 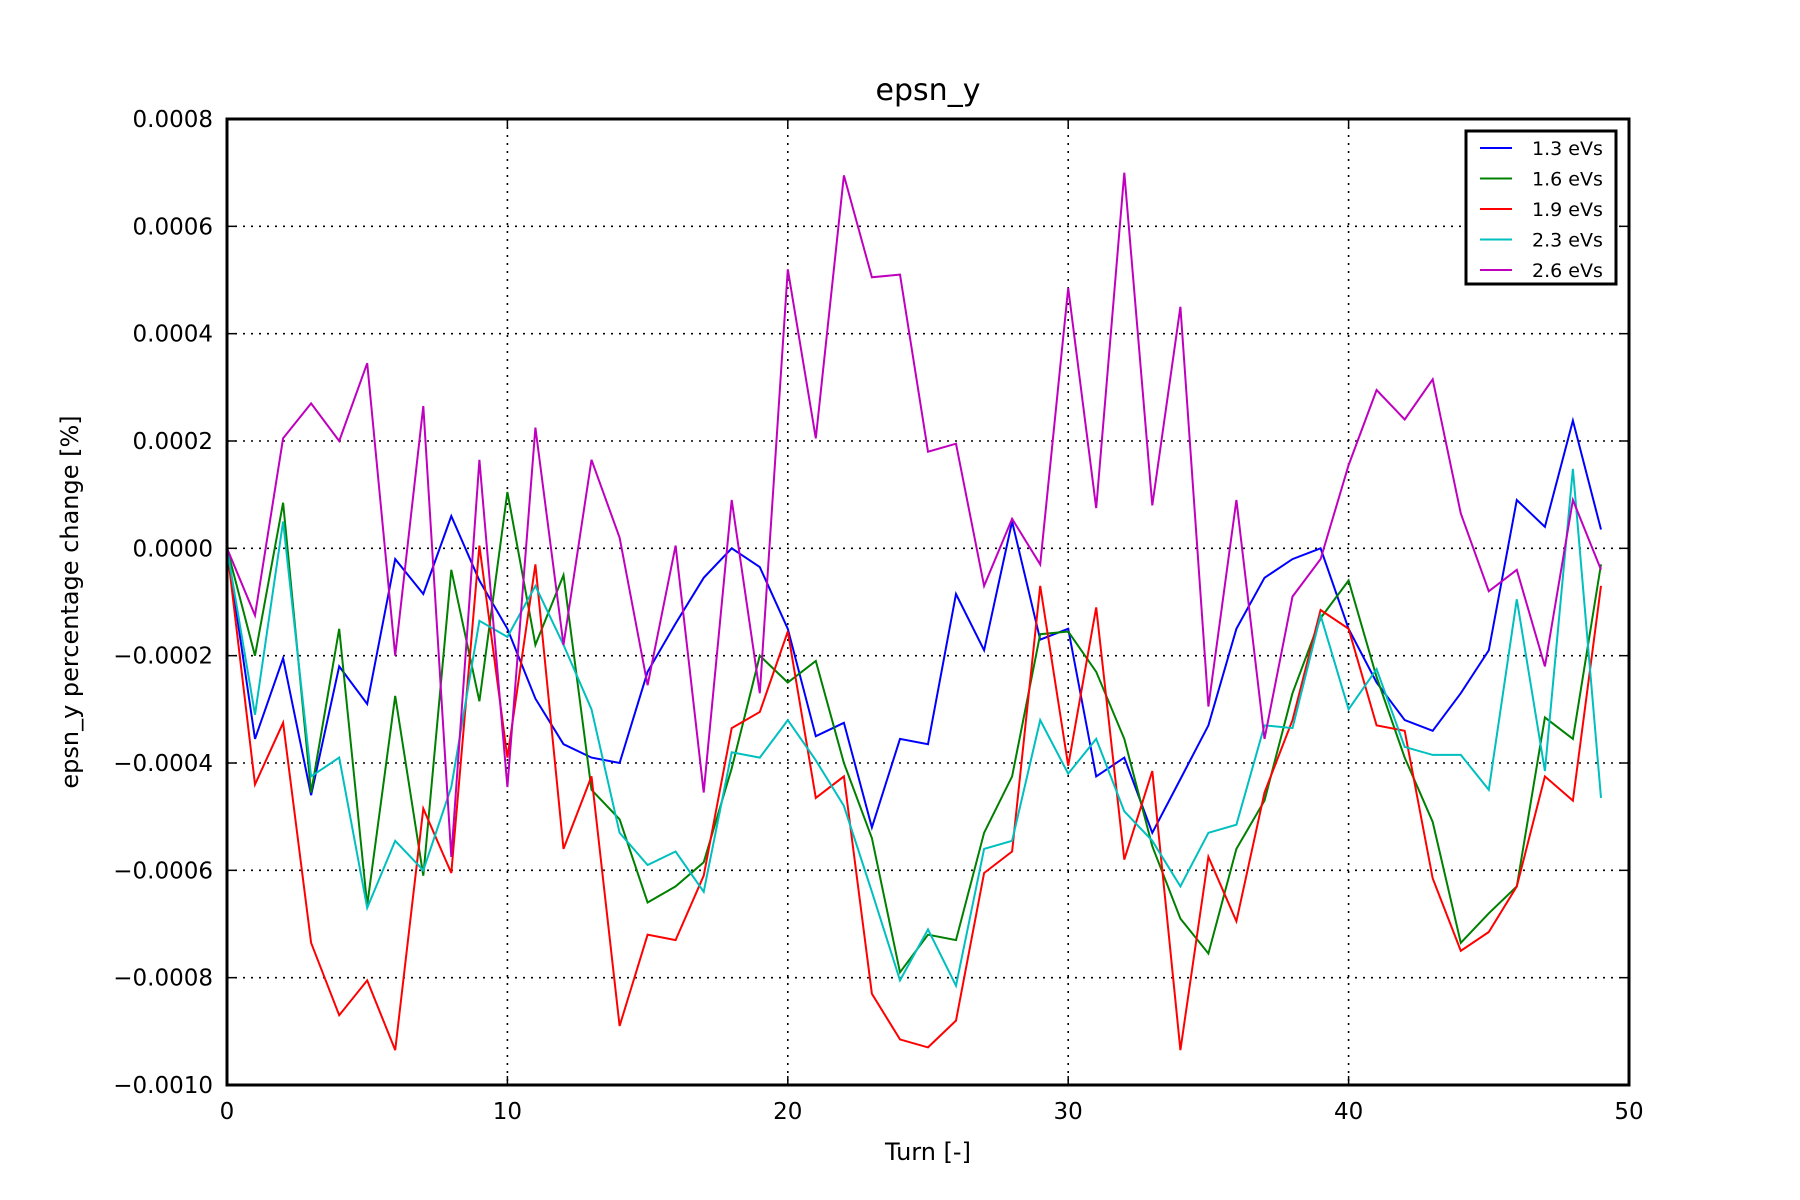 I want to click on y-tick-label: −0.0010, so click(x=163, y=1086).